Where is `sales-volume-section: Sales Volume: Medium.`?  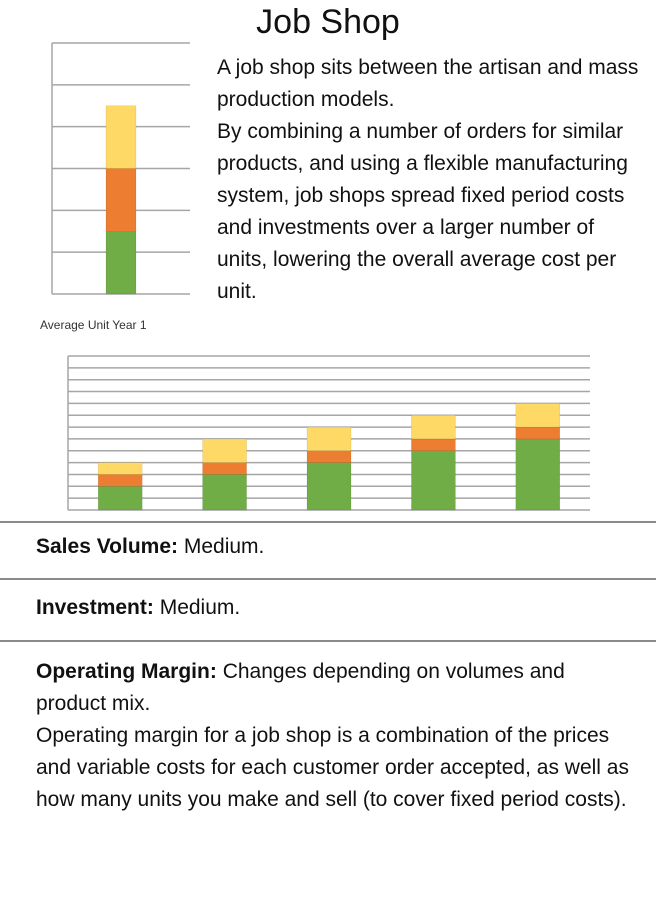
sales-volume-section: Sales Volume: Medium. is located at coordinates (328, 550).